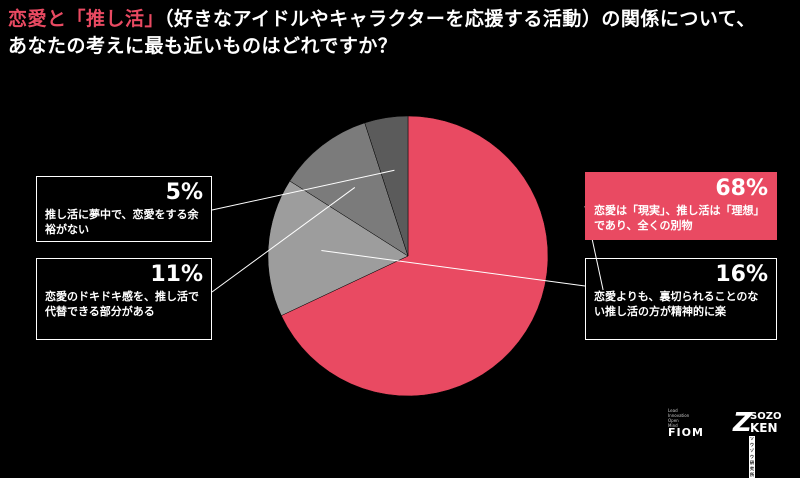  Describe the element at coordinates (184, 192) in the screenshot. I see `slice-pct-5: 5%` at that location.